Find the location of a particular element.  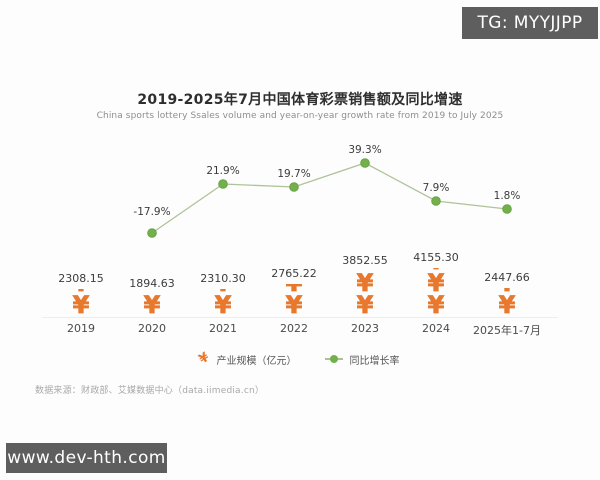

x-axis-label: 2022 is located at coordinates (294, 328).